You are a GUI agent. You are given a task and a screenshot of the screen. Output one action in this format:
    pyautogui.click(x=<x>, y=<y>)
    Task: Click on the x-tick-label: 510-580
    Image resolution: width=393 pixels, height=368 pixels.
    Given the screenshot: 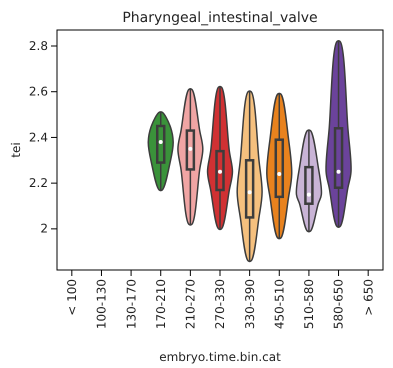 What is the action you would take?
    pyautogui.click(x=309, y=304)
    